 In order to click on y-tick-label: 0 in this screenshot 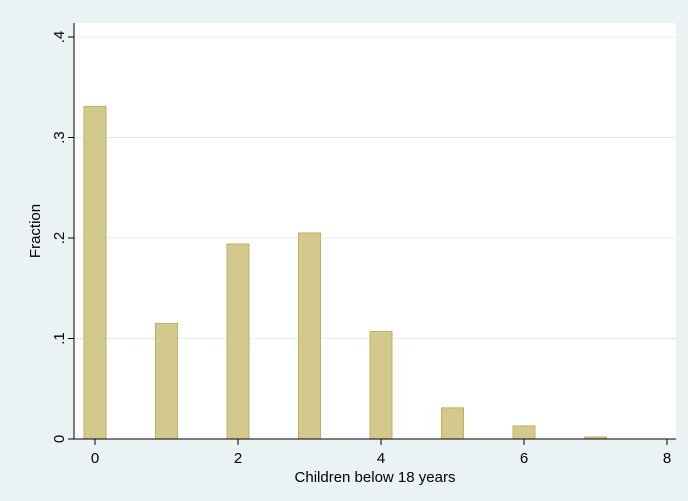, I will do `click(59, 439)`.